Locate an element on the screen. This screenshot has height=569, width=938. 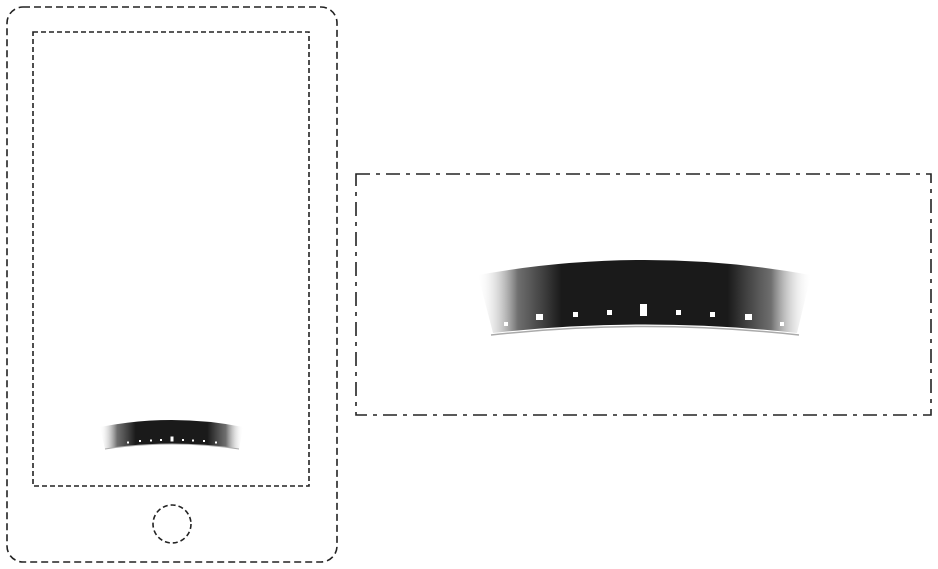
large-dial-band is located at coordinates (644, 296).